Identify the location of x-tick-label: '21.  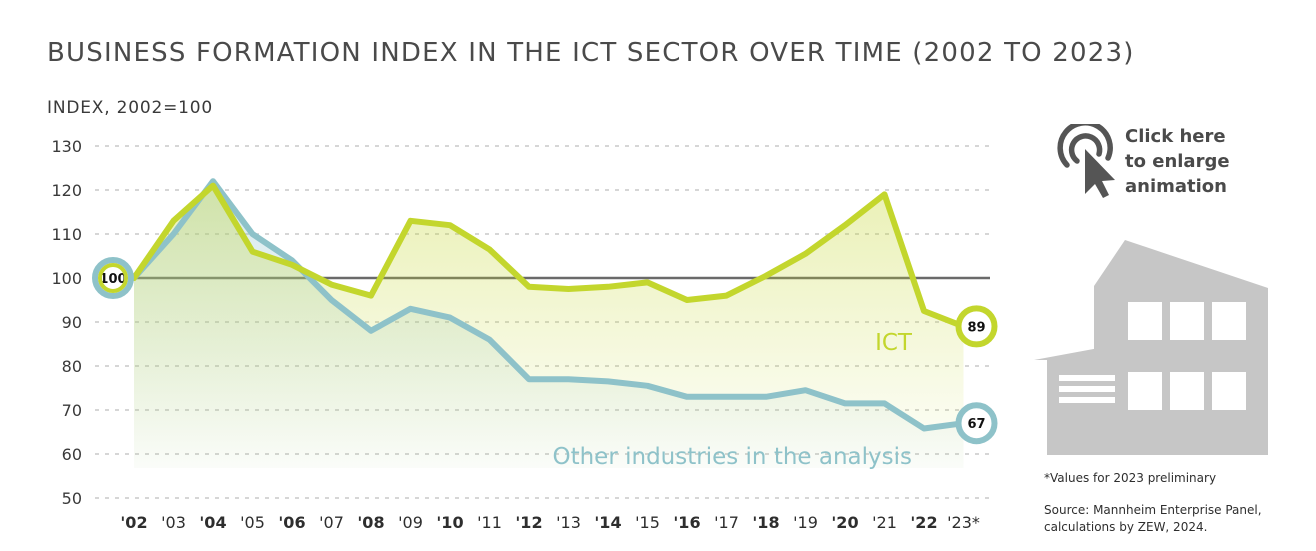
(884, 522).